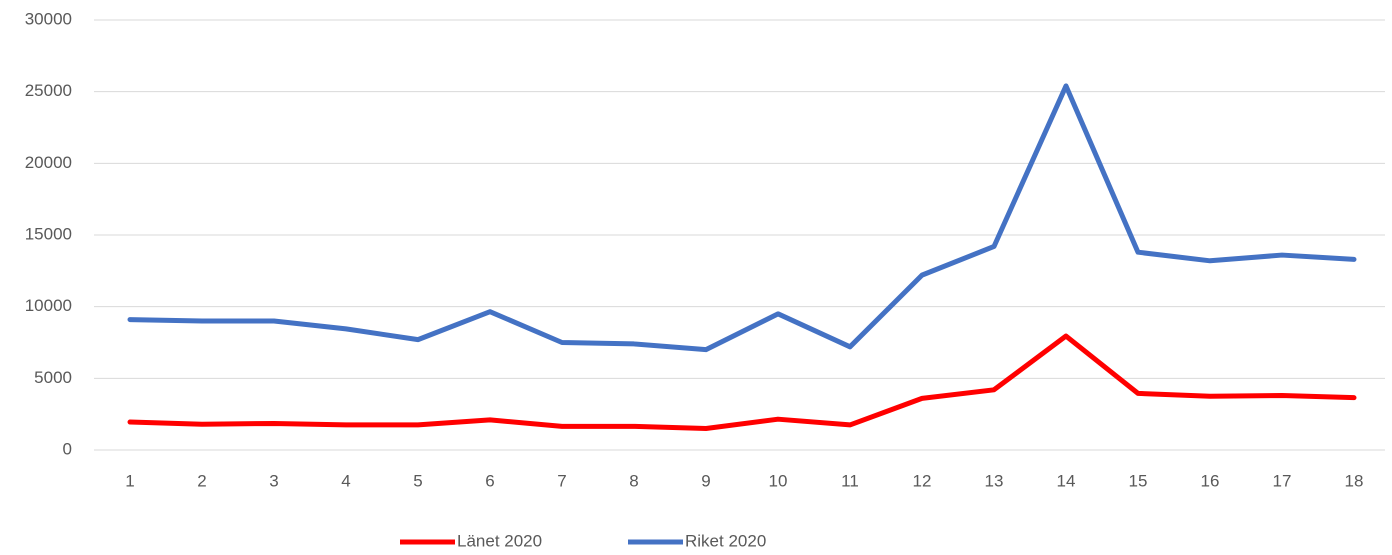  Describe the element at coordinates (417, 480) in the screenshot. I see `x-tick-label: 5` at that location.